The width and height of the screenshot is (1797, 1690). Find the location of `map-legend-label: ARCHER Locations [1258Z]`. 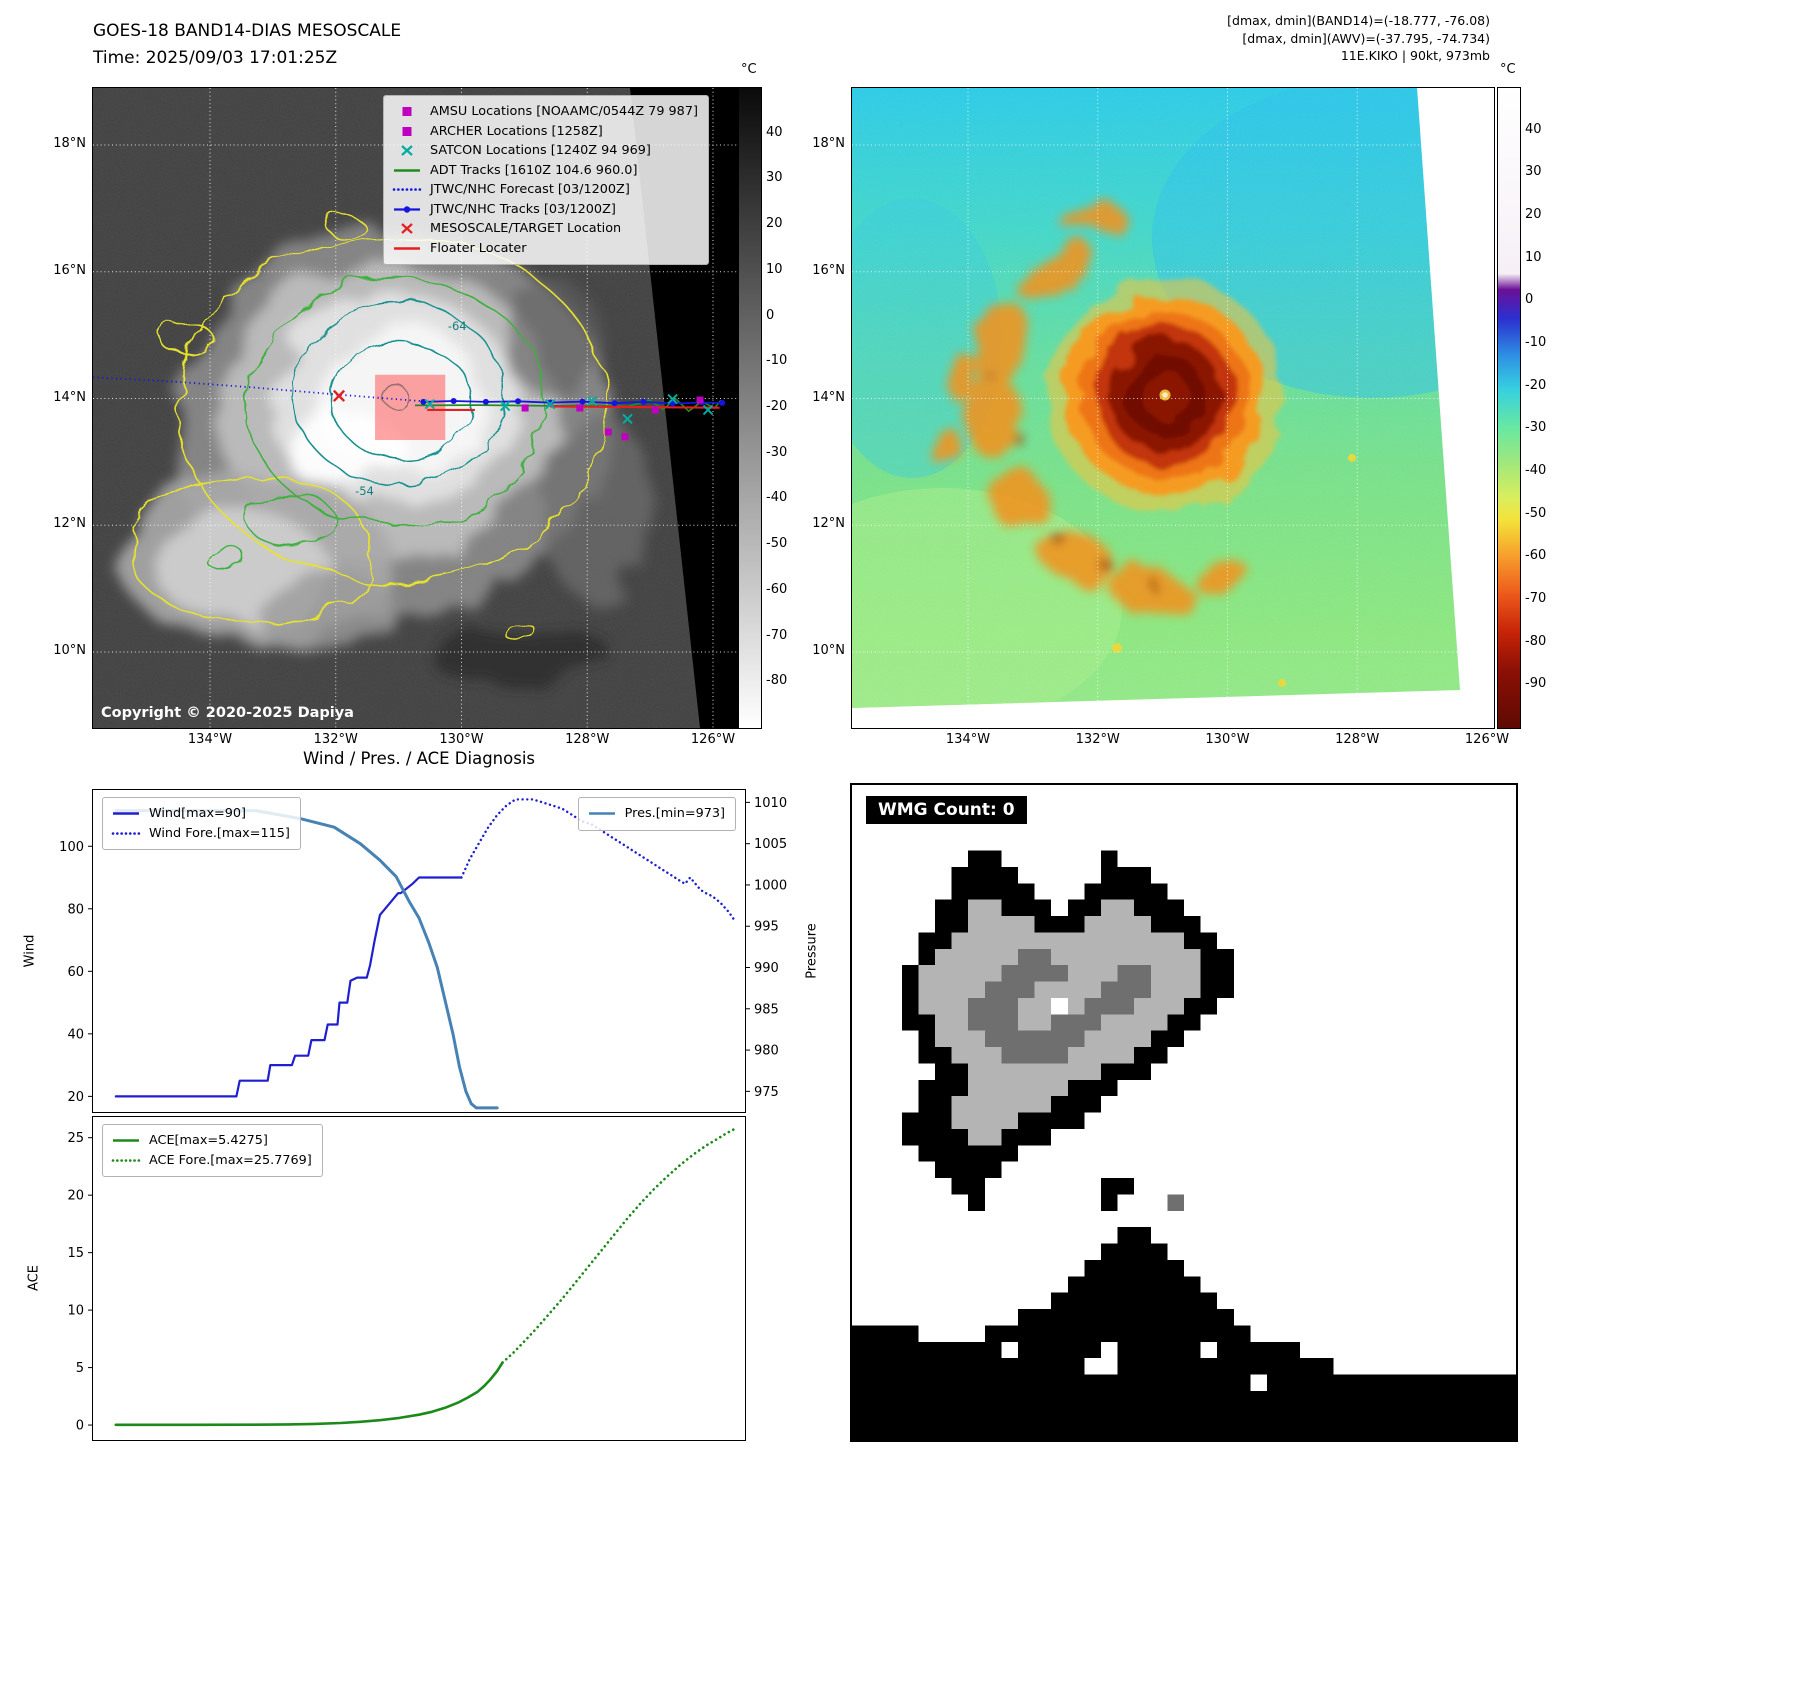

map-legend-label: ARCHER Locations [1258Z] is located at coordinates (516, 131).